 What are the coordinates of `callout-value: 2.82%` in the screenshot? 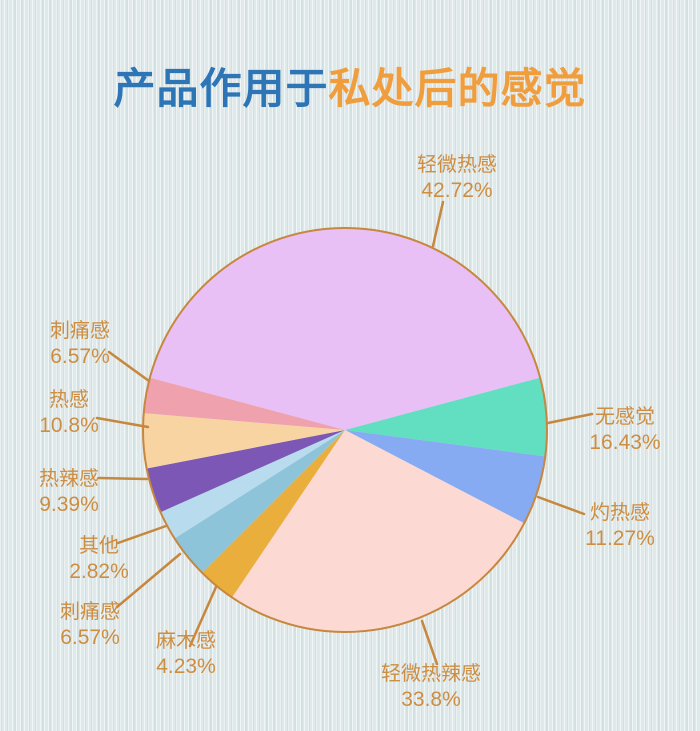 It's located at (99, 571).